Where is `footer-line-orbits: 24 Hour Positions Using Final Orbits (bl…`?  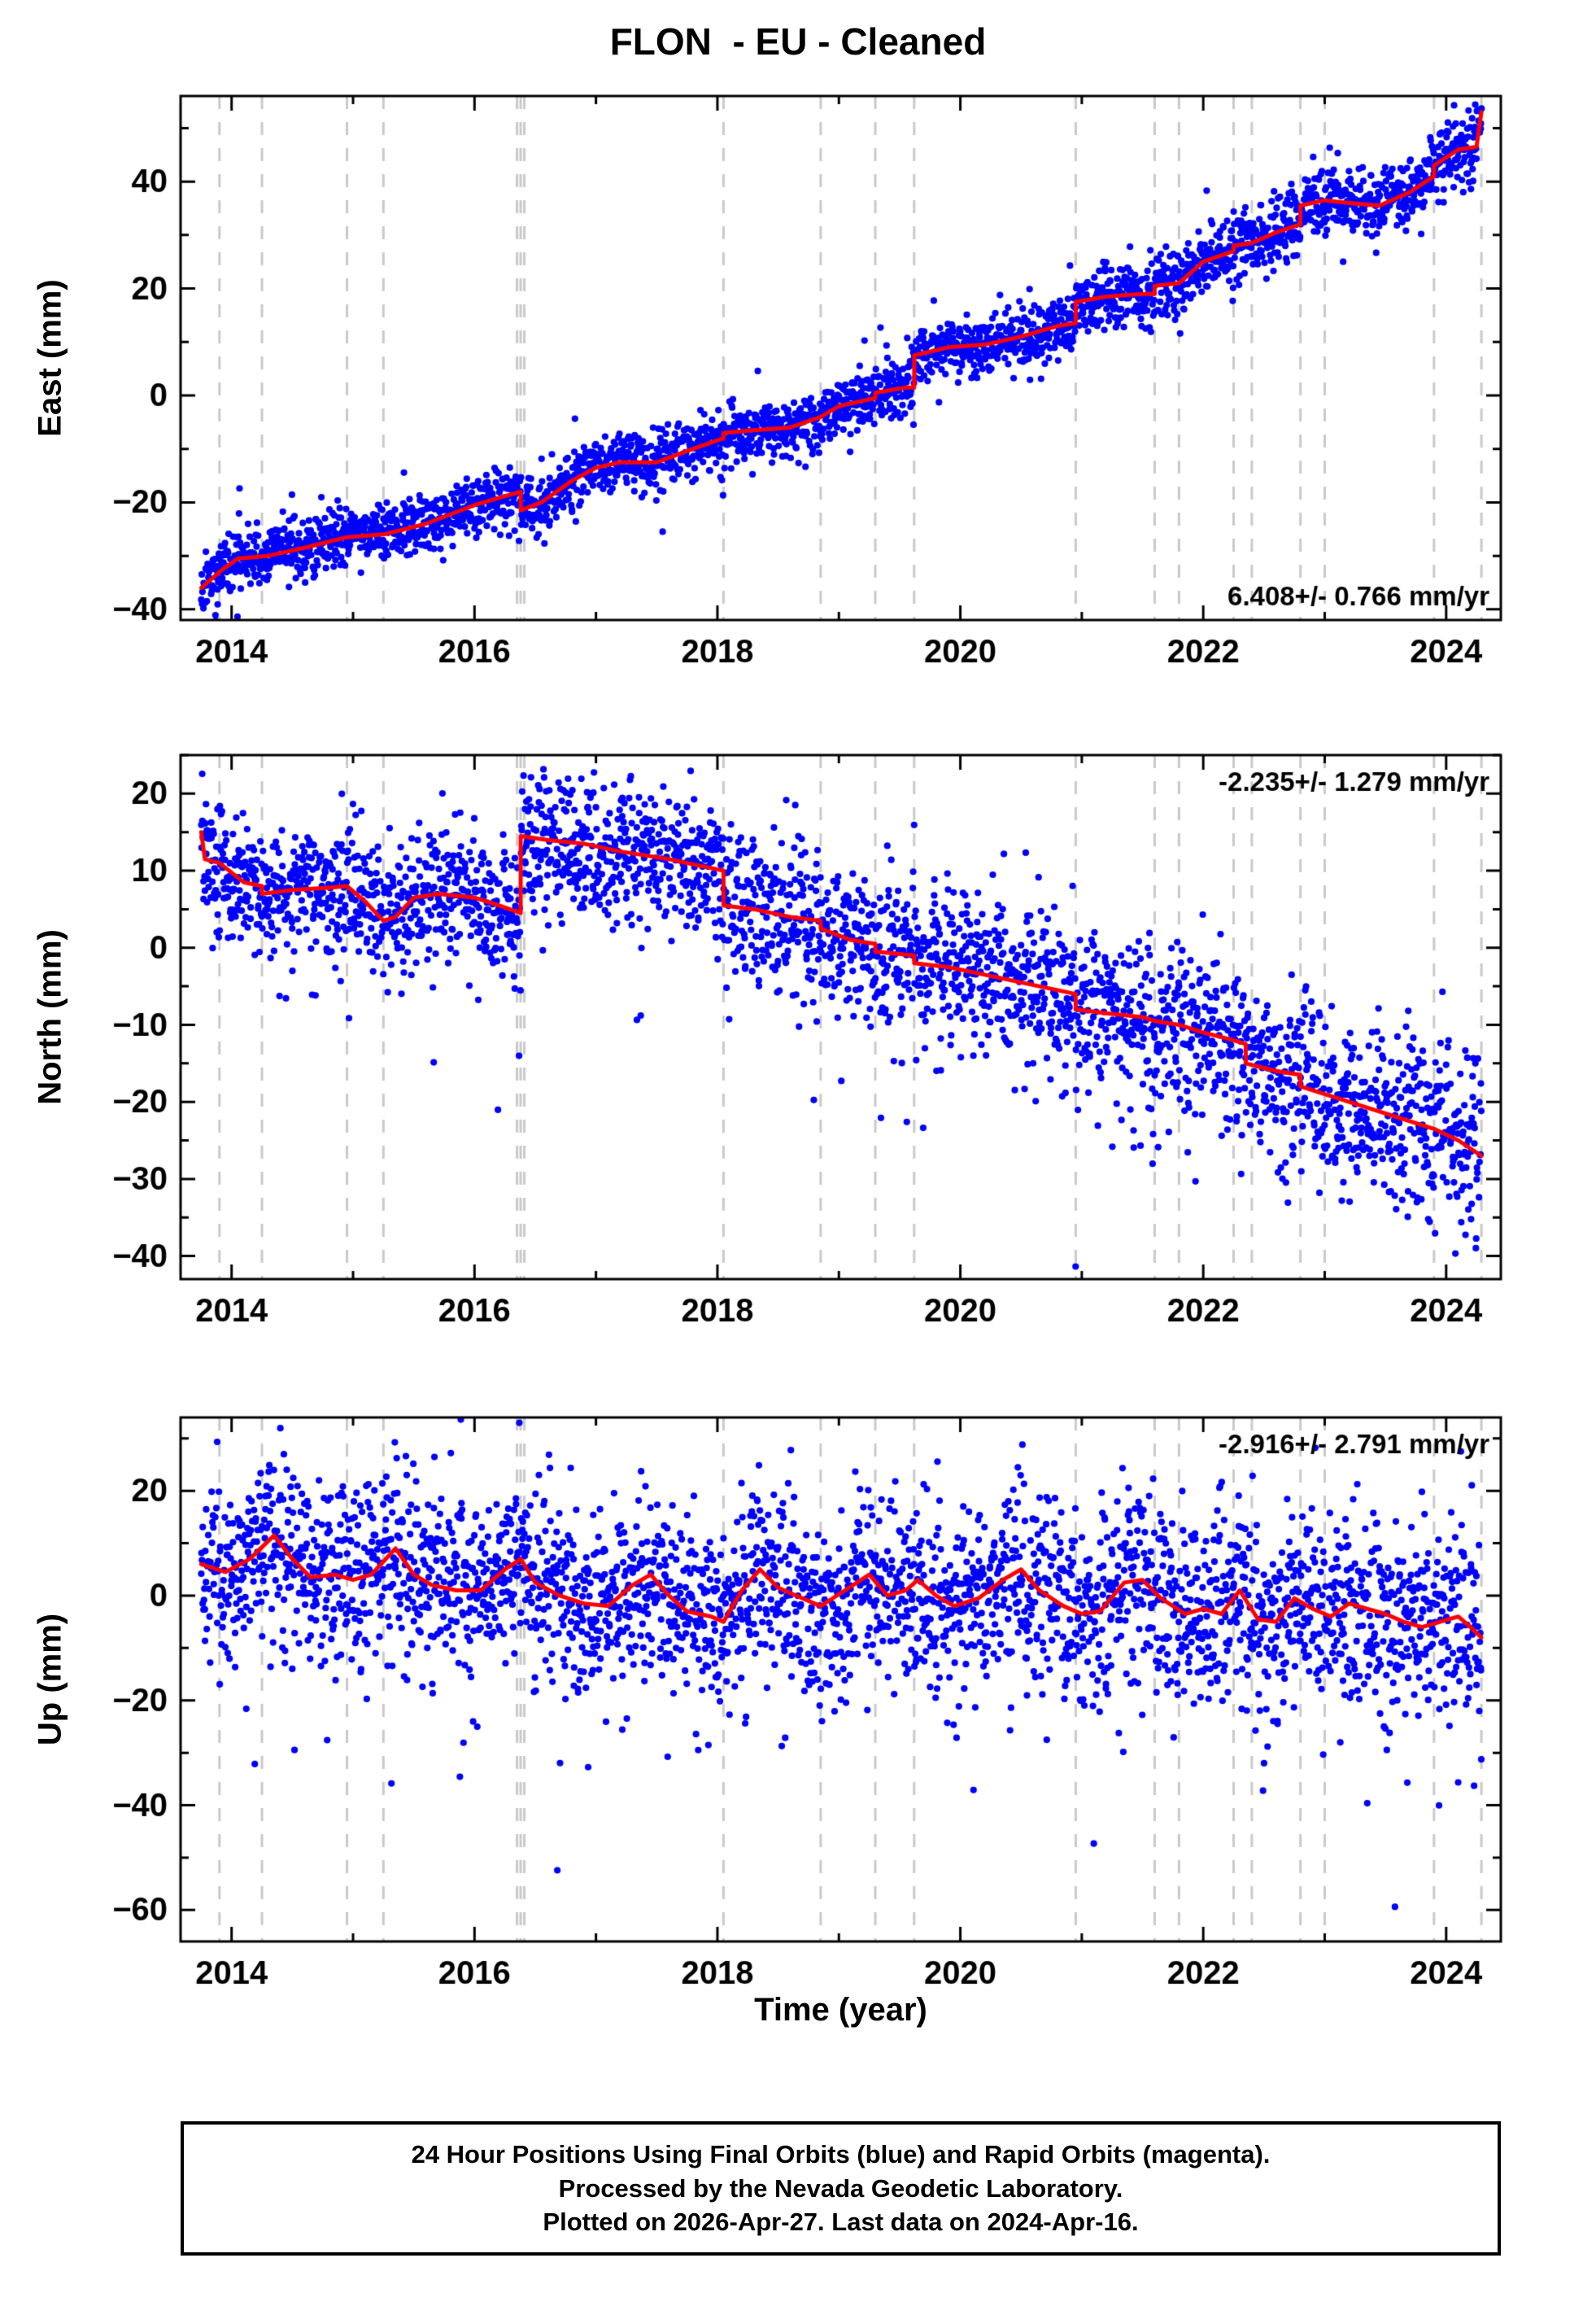
footer-line-orbits: 24 Hour Positions Using Final Orbits (bl… is located at coordinates (841, 2154).